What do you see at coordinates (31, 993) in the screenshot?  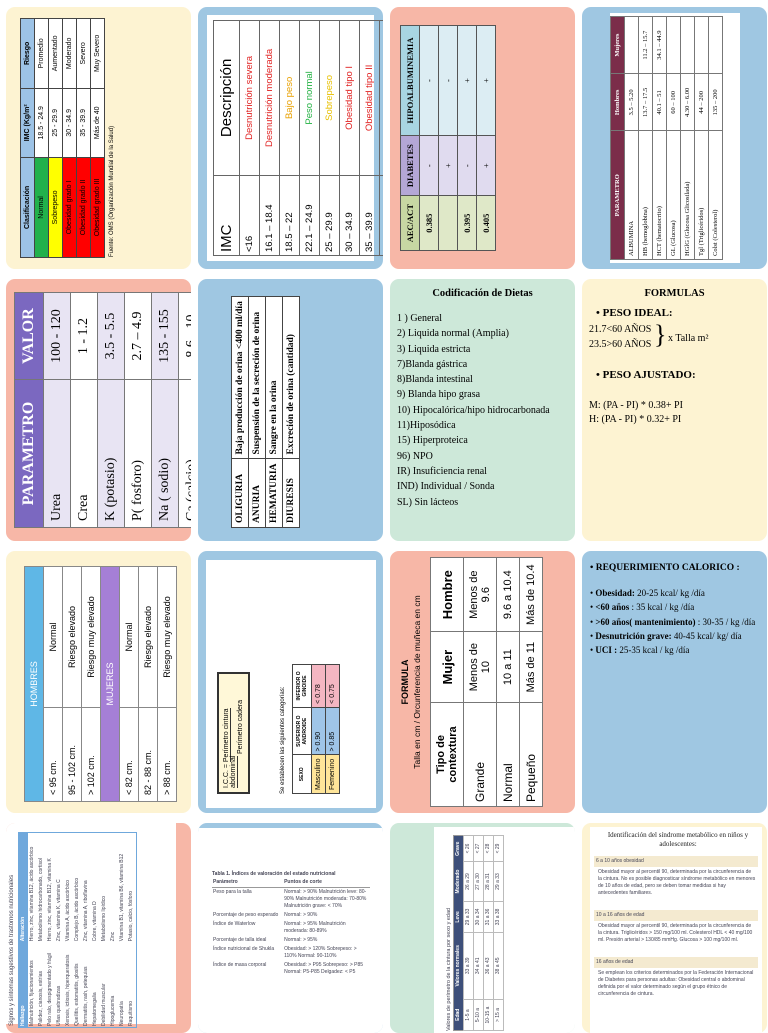 I see `hallazgo-cell: Malnutrición, fijacionamientos` at bounding box center [31, 993].